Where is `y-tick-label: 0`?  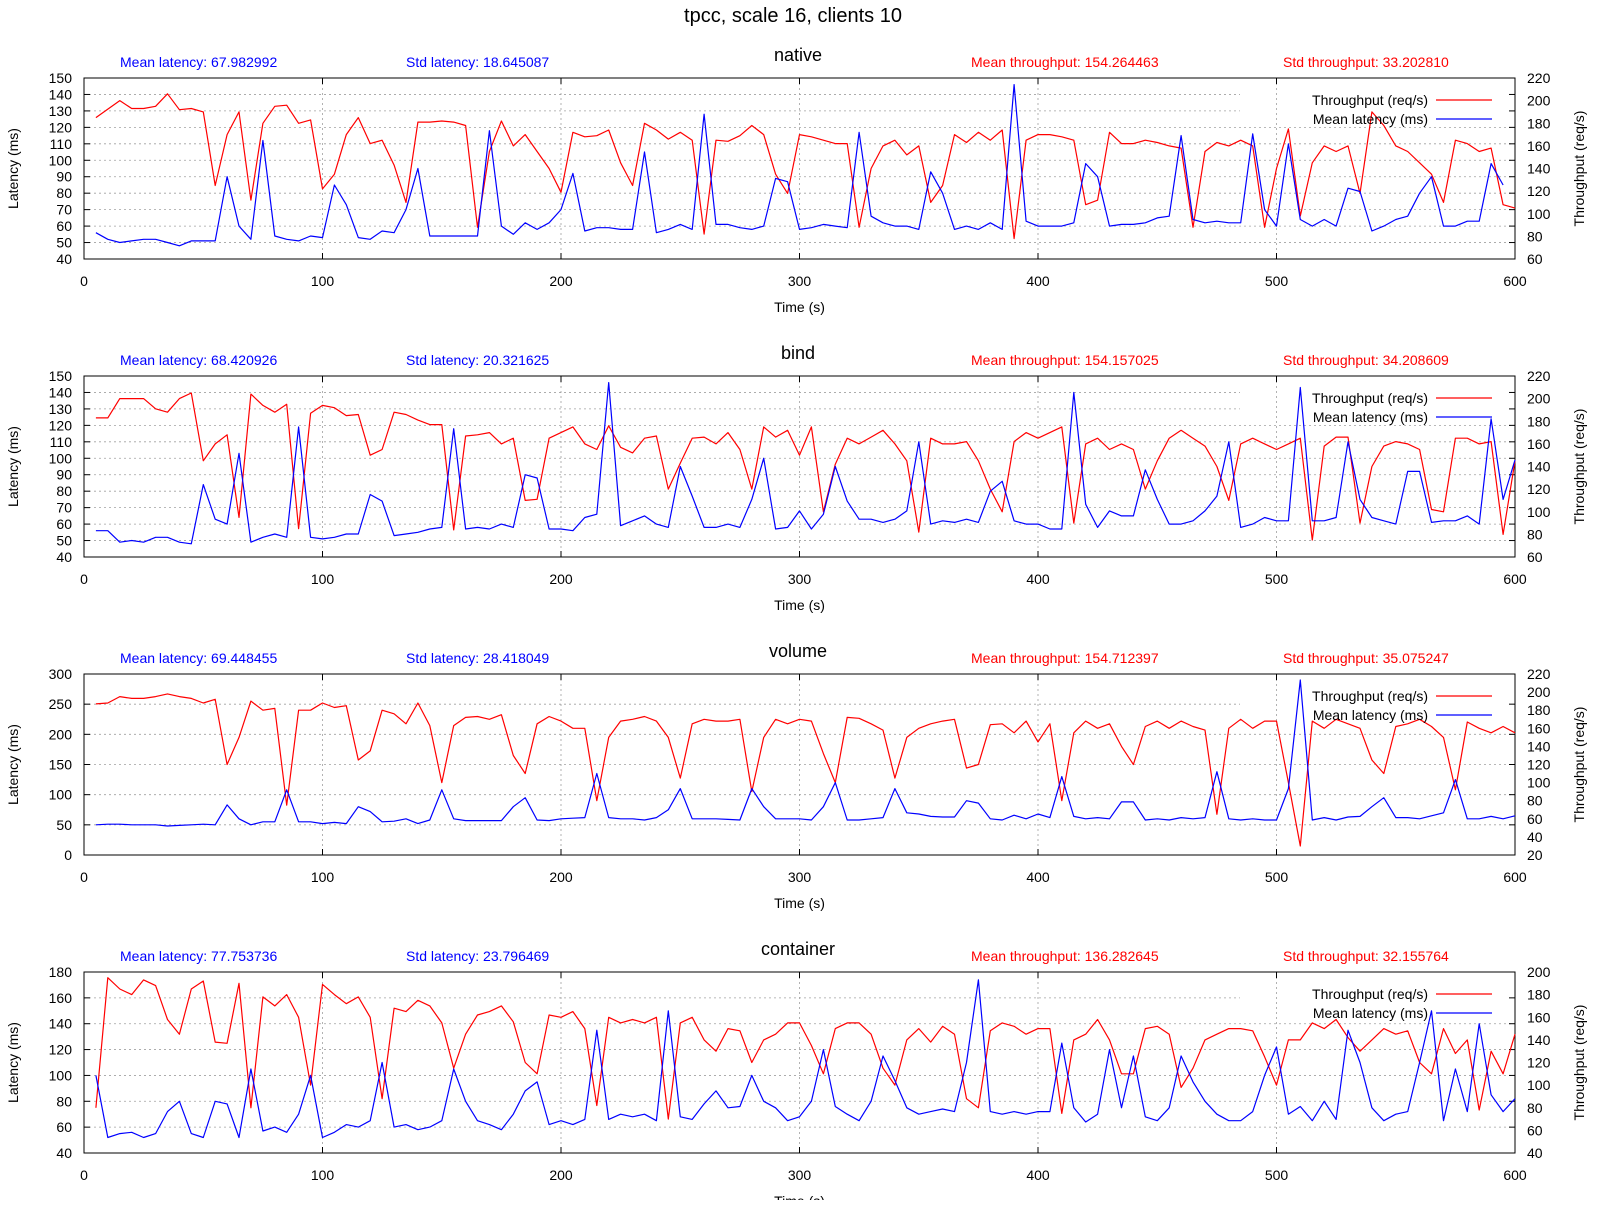
y-tick-label: 0 is located at coordinates (68, 855).